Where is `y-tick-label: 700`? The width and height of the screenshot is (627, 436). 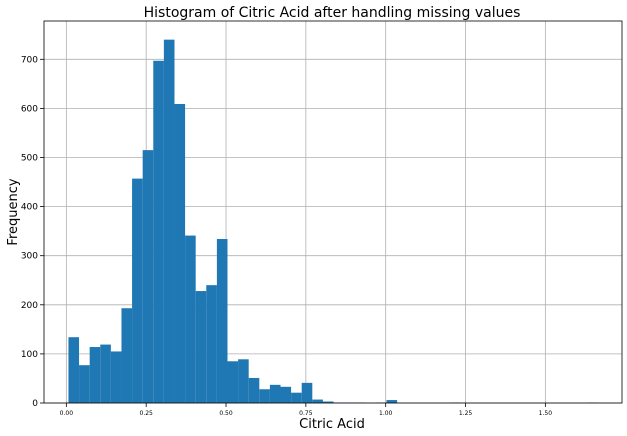
y-tick-label: 700 is located at coordinates (29, 60).